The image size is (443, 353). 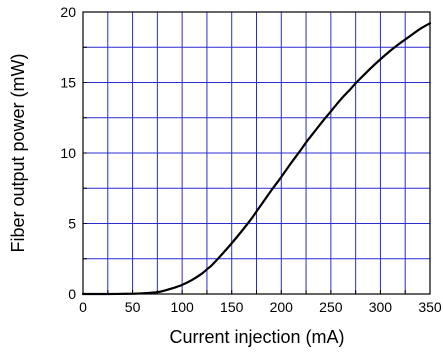 I want to click on y-tick-label: 15, so click(x=68, y=83).